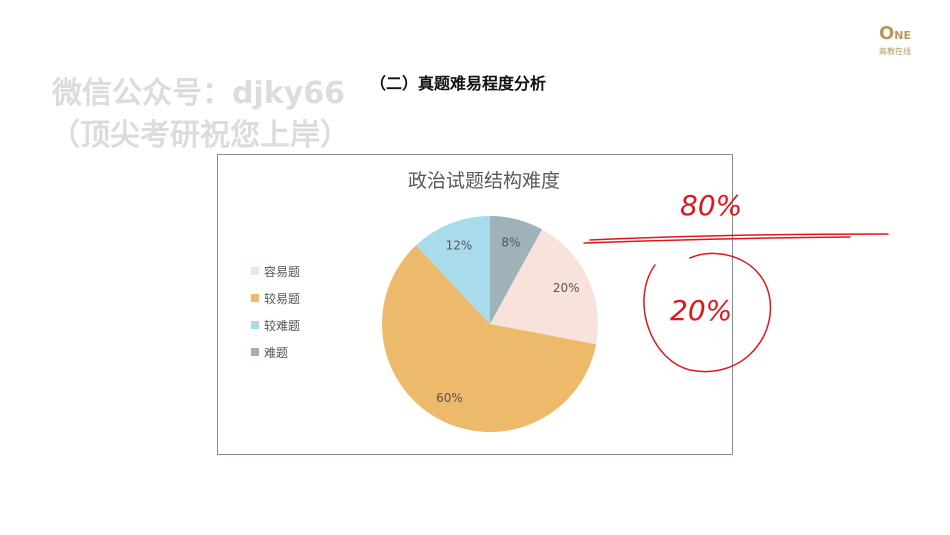 Image resolution: width=950 pixels, height=535 pixels. I want to click on logo-mark: ONE, so click(895, 33).